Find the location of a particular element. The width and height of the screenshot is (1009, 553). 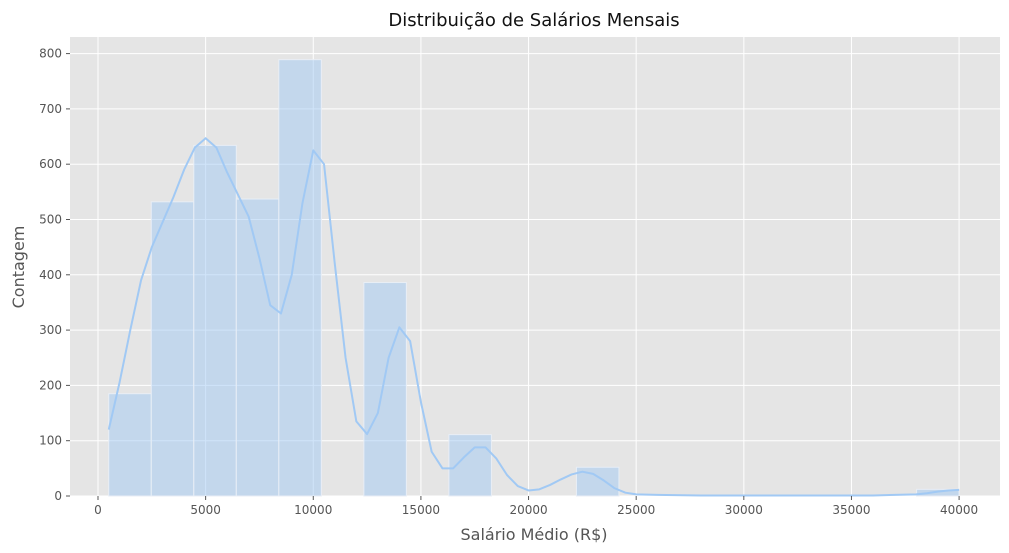

x-tick-label: 0 is located at coordinates (98, 510).